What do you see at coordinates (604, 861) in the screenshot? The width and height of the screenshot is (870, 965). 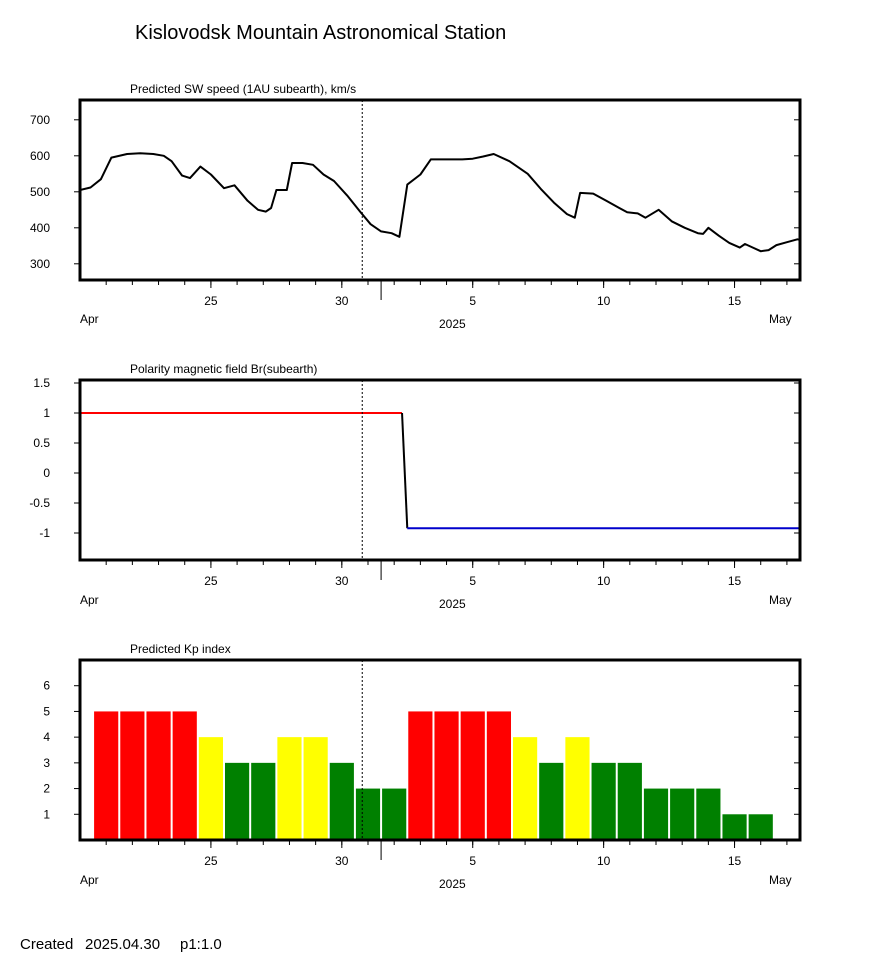 I see `kp-xtick-label: 10` at bounding box center [604, 861].